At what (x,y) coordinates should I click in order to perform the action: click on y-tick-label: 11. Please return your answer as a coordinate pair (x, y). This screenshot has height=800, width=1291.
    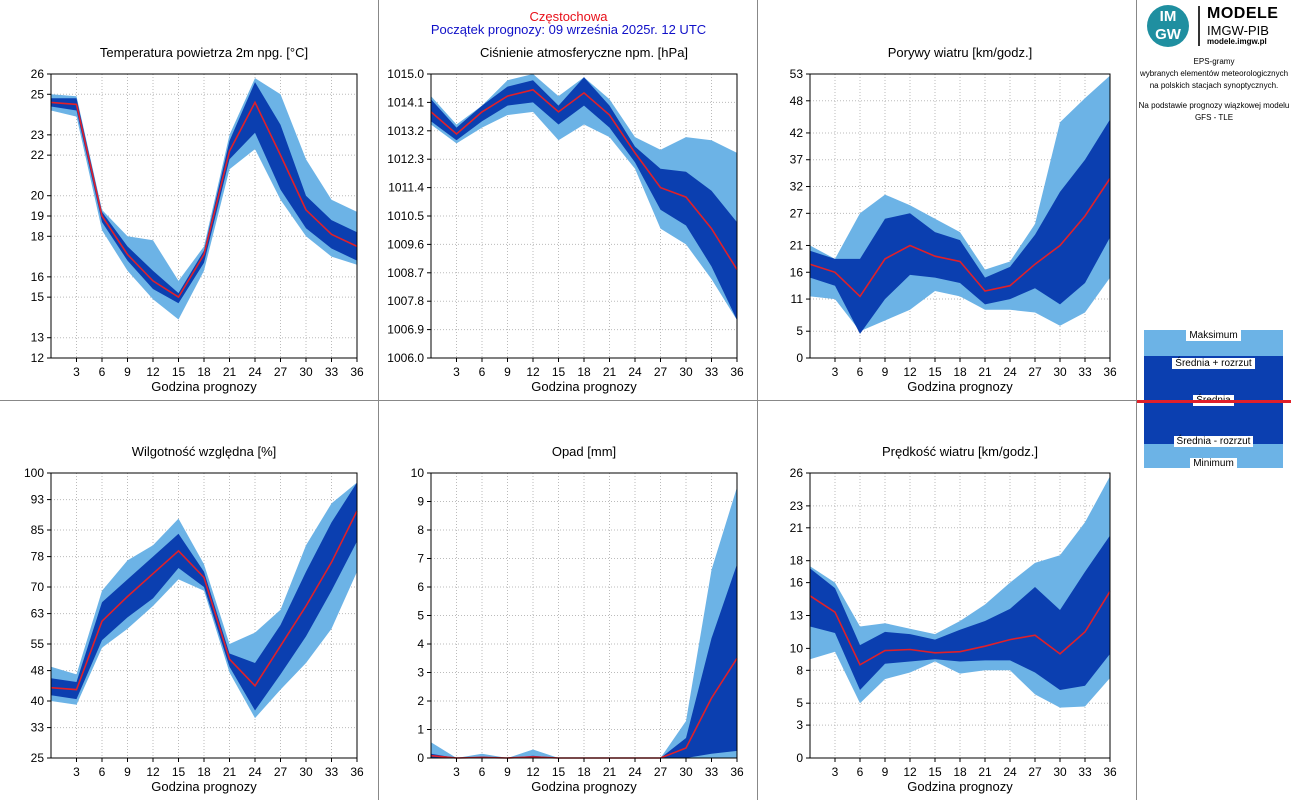
    Looking at the image, I should click on (797, 299).